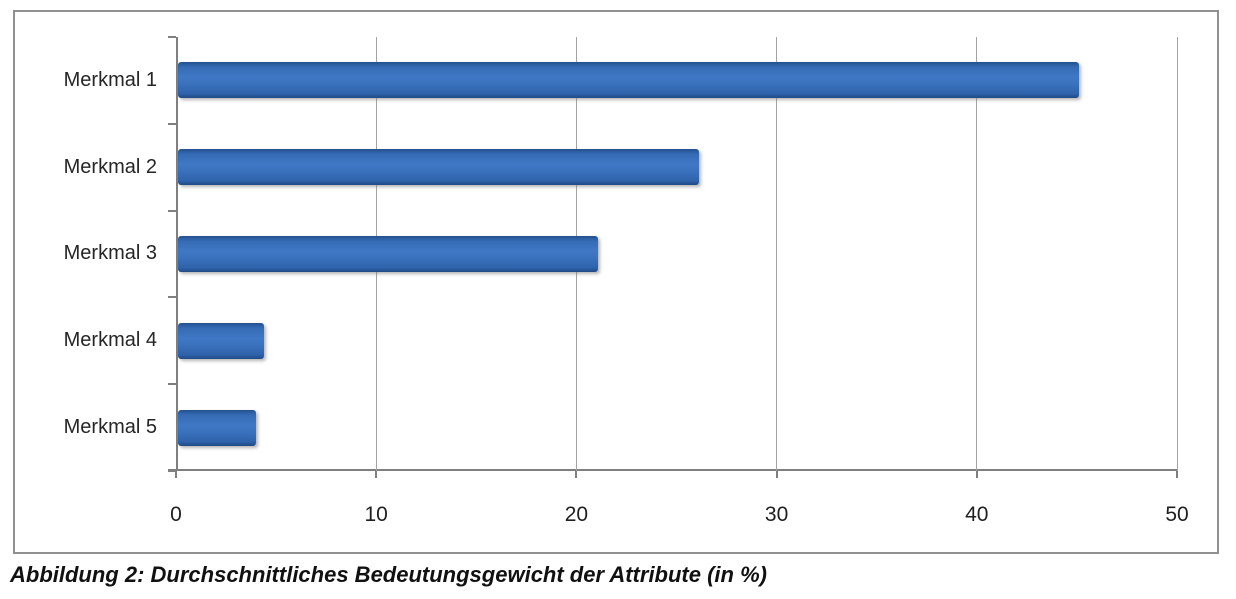 The height and width of the screenshot is (599, 1236). Describe the element at coordinates (177, 254) in the screenshot. I see `y-axis-line` at that location.